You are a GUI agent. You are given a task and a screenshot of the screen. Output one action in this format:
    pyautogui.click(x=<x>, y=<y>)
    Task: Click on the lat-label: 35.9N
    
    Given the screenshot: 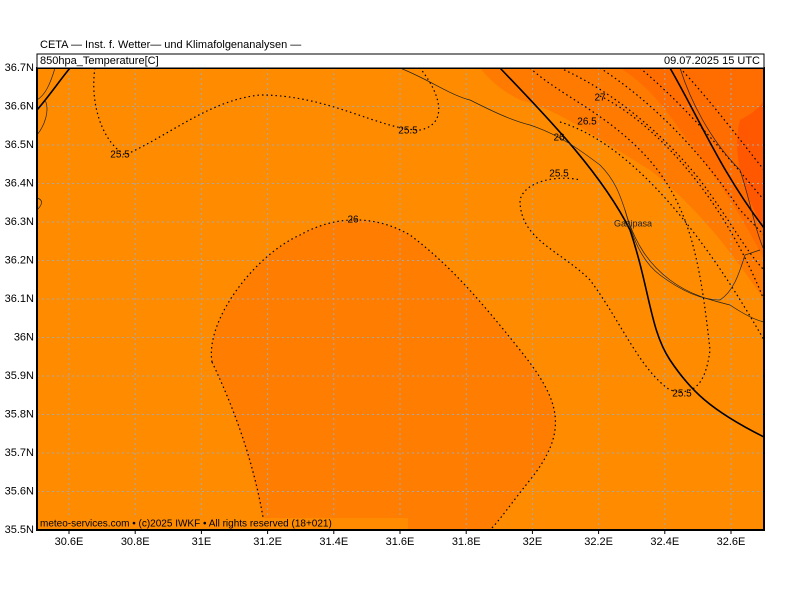 What is the action you would take?
    pyautogui.click(x=19, y=376)
    